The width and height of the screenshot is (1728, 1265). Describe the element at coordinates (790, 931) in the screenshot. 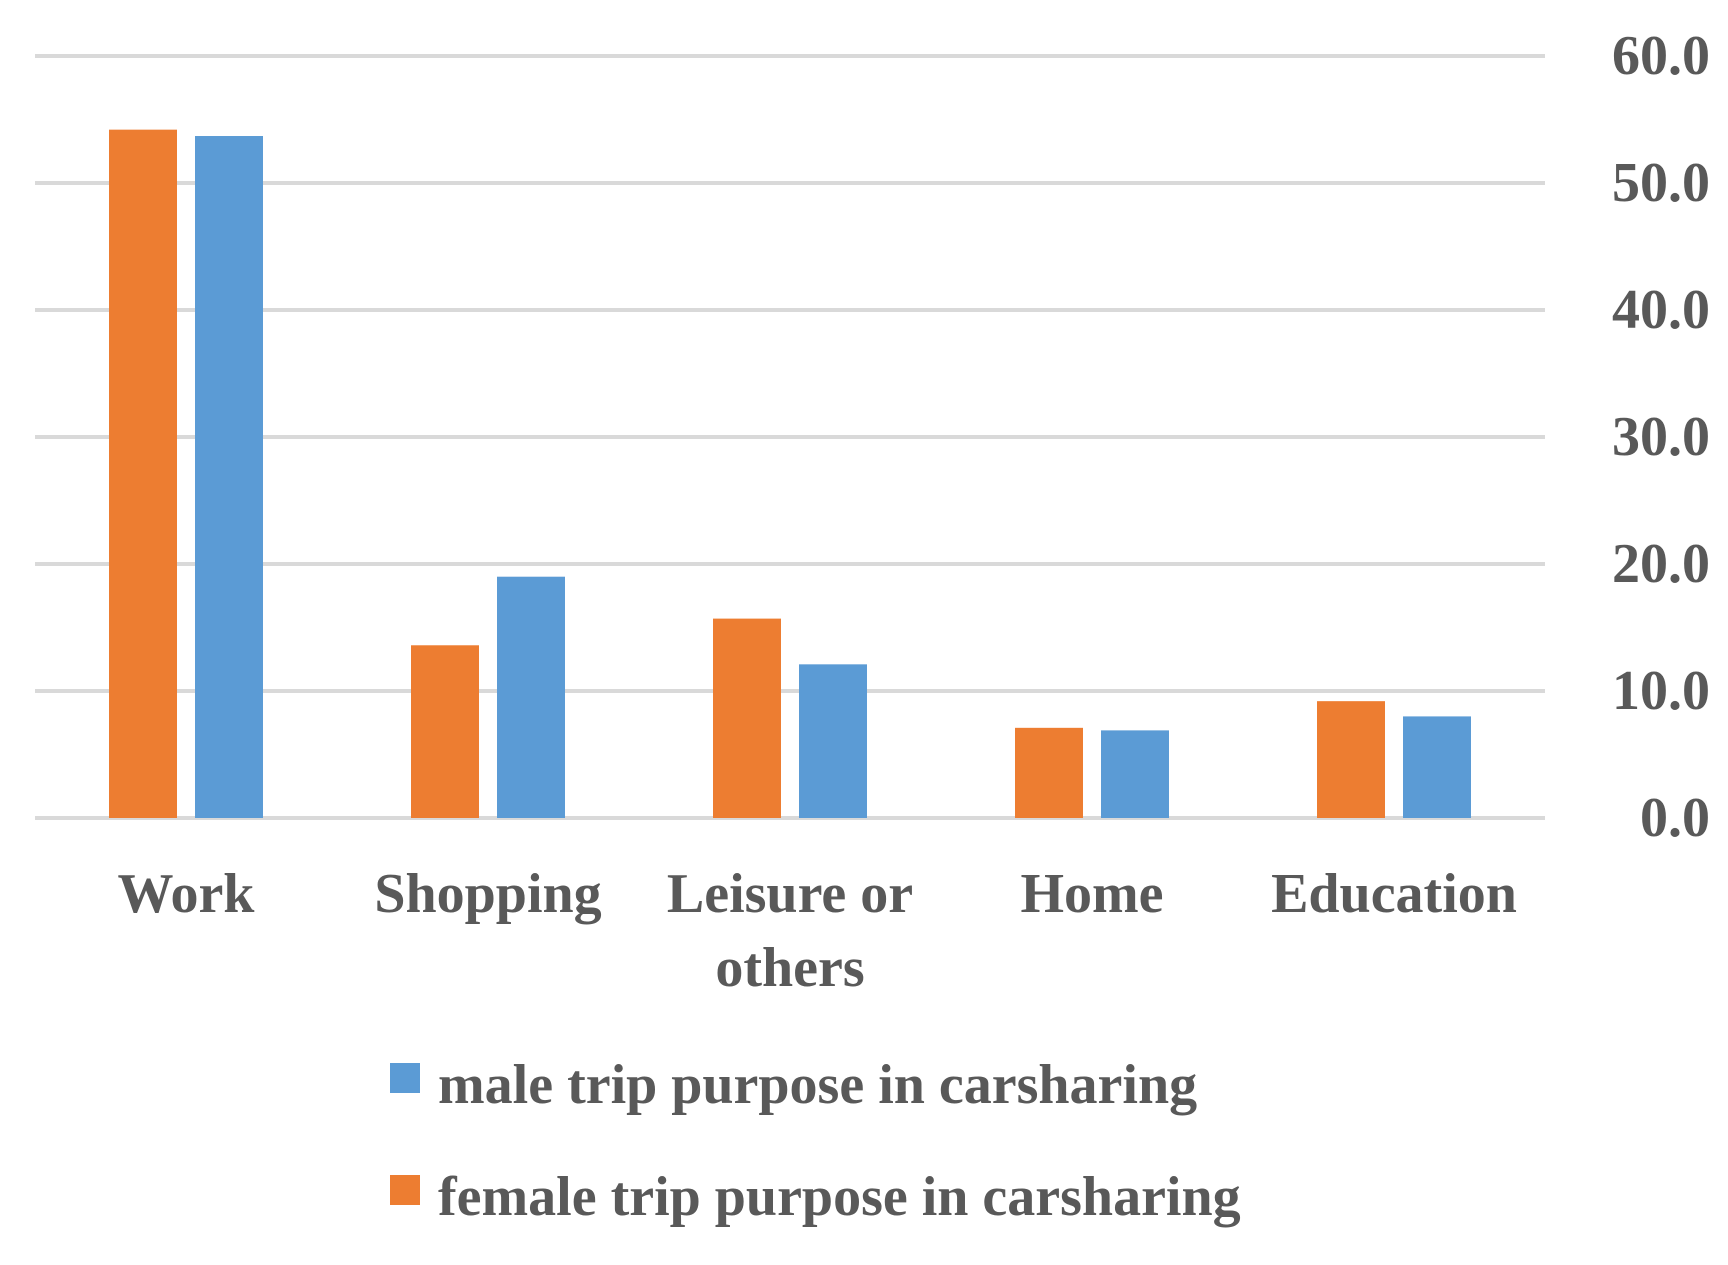

I see `x-category-label: Leisure or others` at that location.